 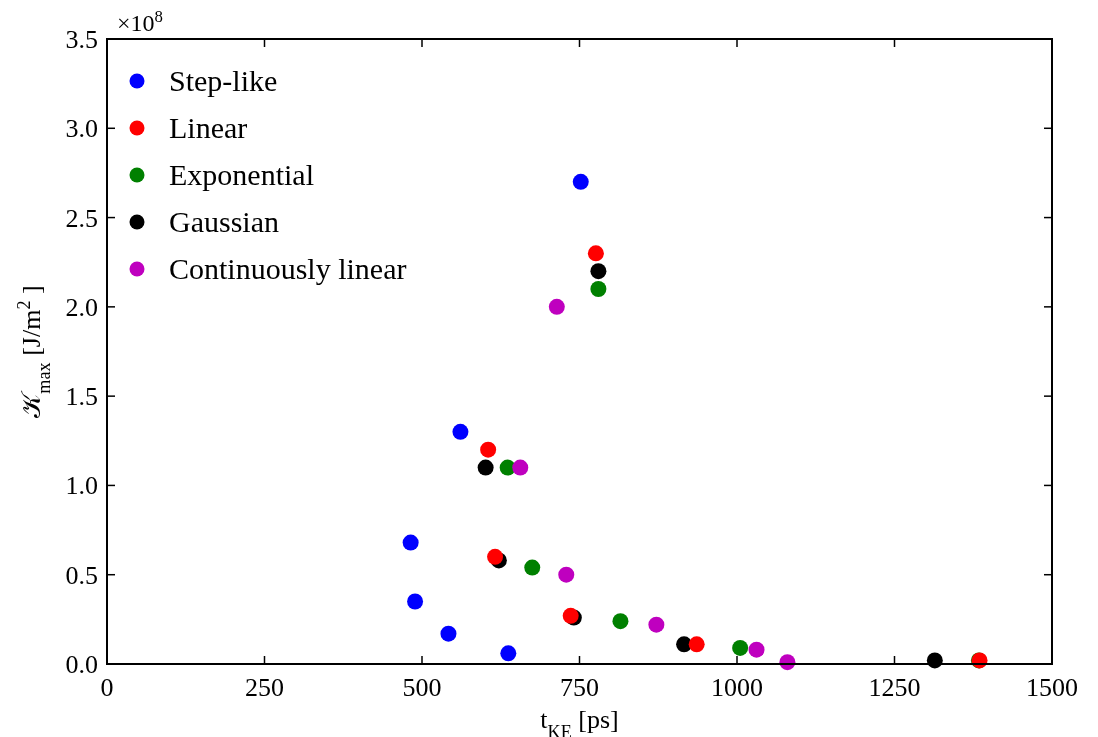 What do you see at coordinates (1052, 687) in the screenshot?
I see `x-tick-label: 1500` at bounding box center [1052, 687].